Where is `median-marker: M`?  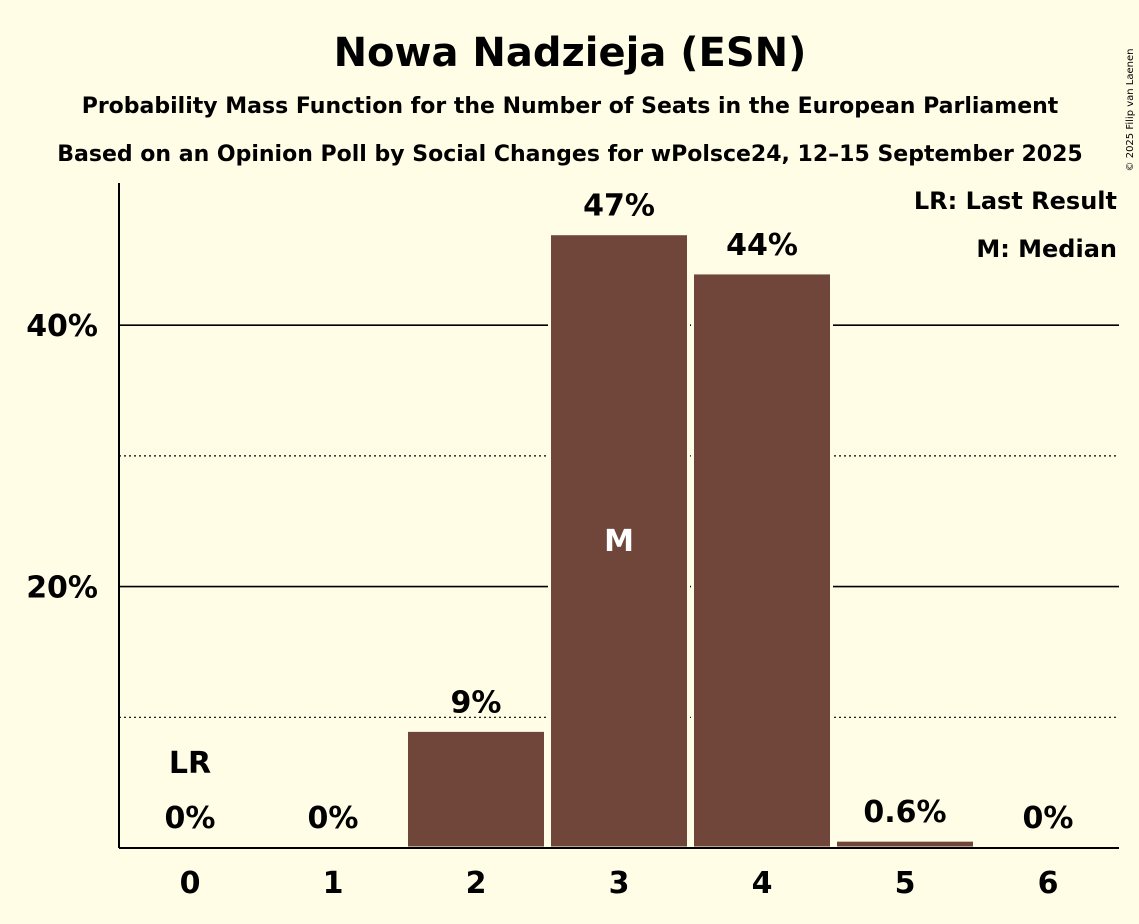 median-marker: M is located at coordinates (619, 541).